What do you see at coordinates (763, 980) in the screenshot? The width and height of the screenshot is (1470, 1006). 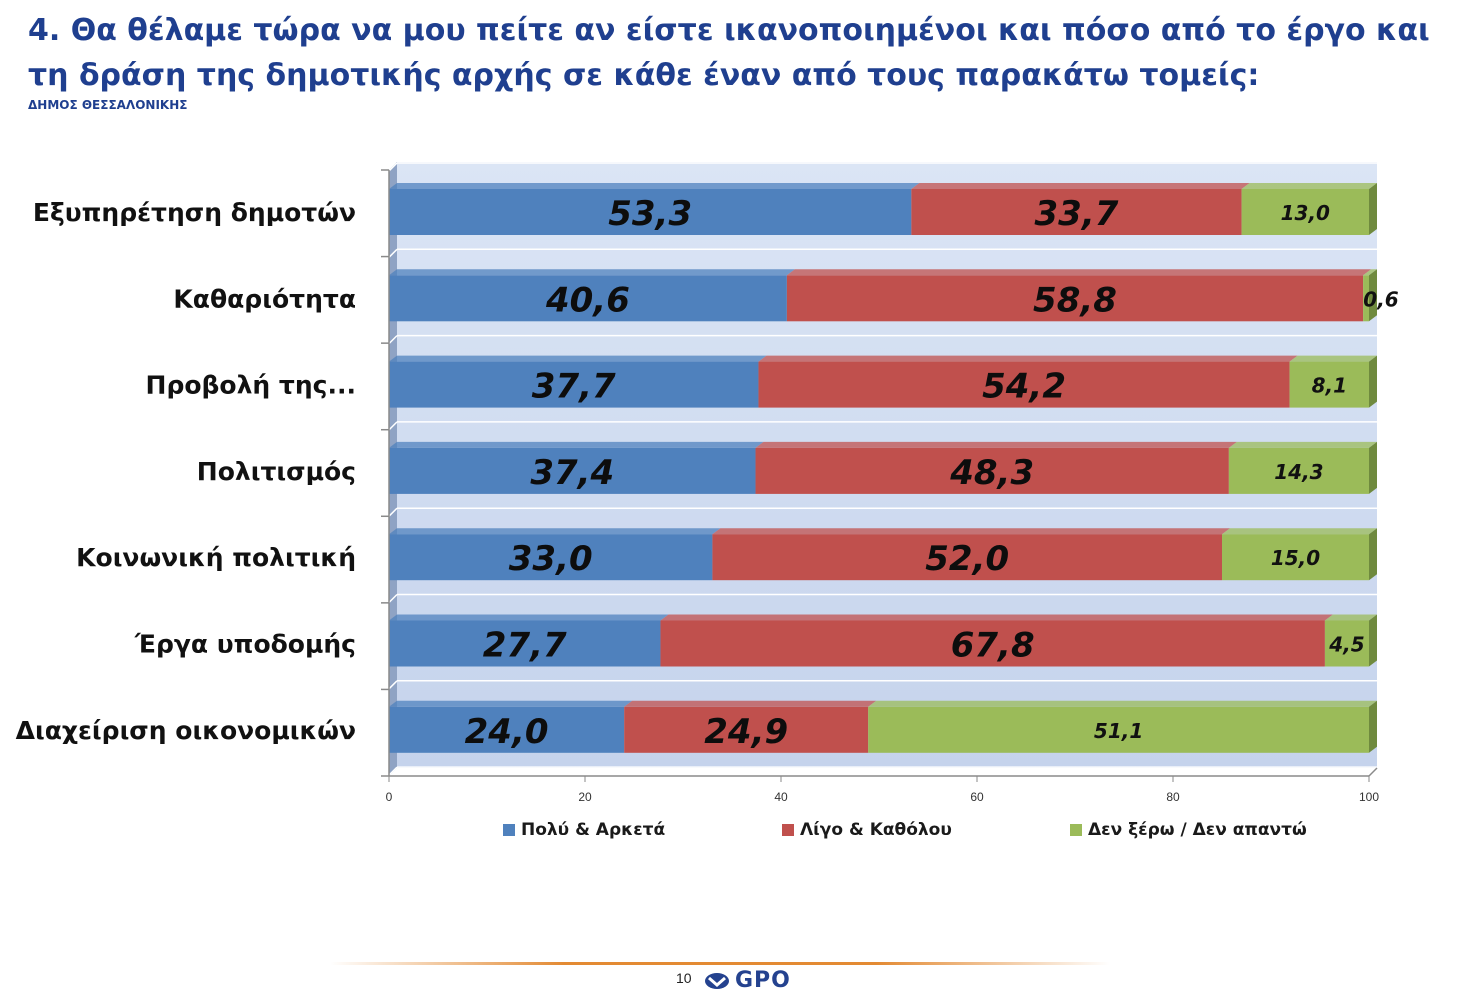 I see `logo-text: GPO` at bounding box center [763, 980].